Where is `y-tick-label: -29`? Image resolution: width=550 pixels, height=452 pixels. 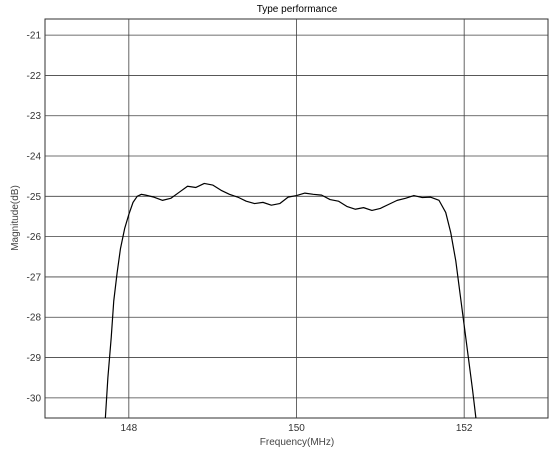
y-tick-label: -29 is located at coordinates (34, 358).